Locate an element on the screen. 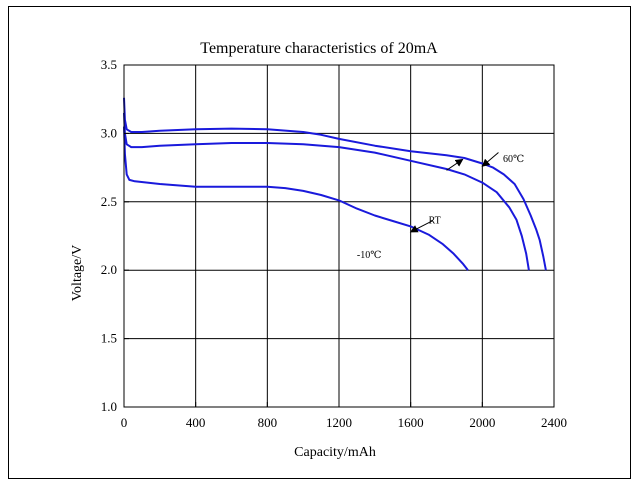 This screenshot has width=641, height=485. y-tick-label: 3.5 is located at coordinates (109, 64).